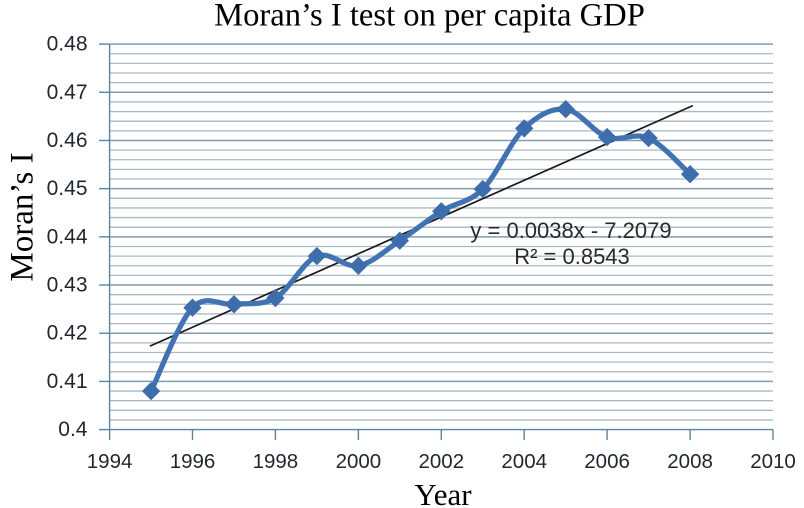  Describe the element at coordinates (607, 461) in the screenshot. I see `svg-text: 2006` at that location.